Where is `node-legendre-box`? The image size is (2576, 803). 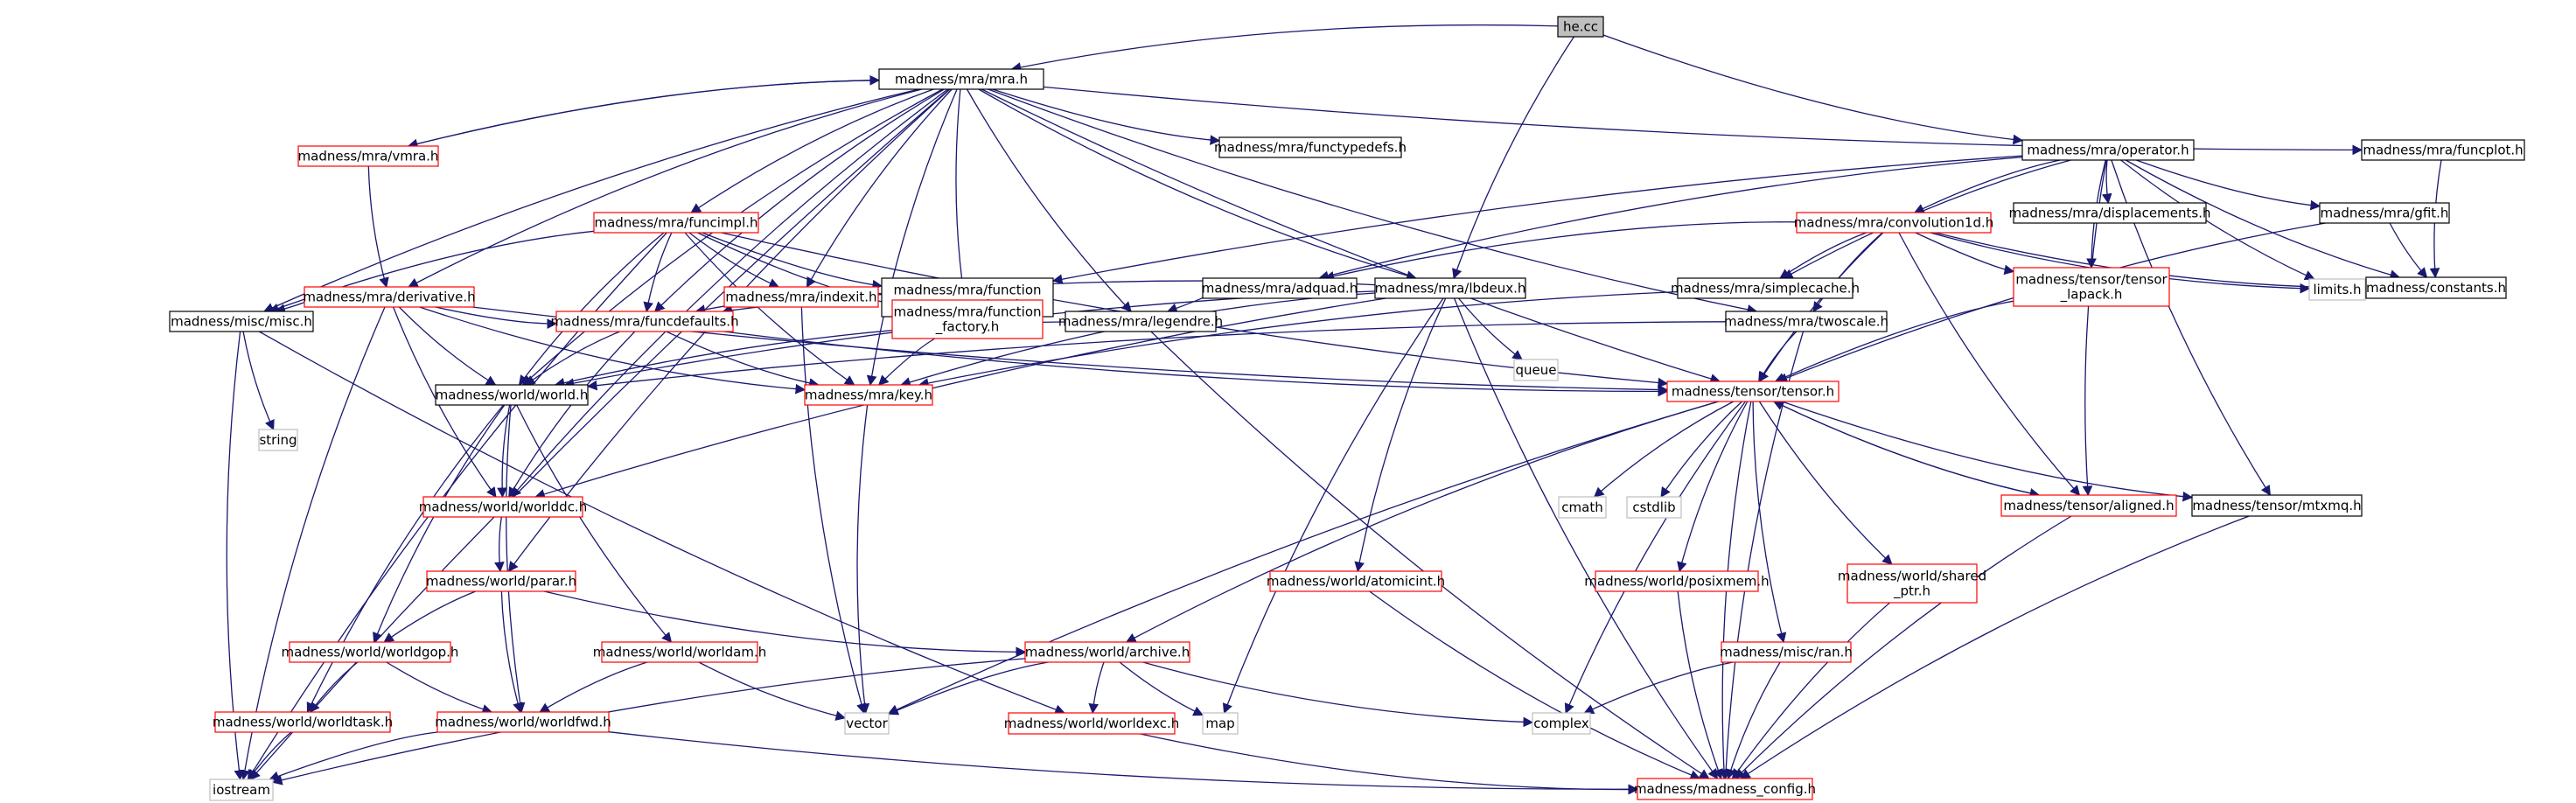 node-legendre-box is located at coordinates (1141, 321).